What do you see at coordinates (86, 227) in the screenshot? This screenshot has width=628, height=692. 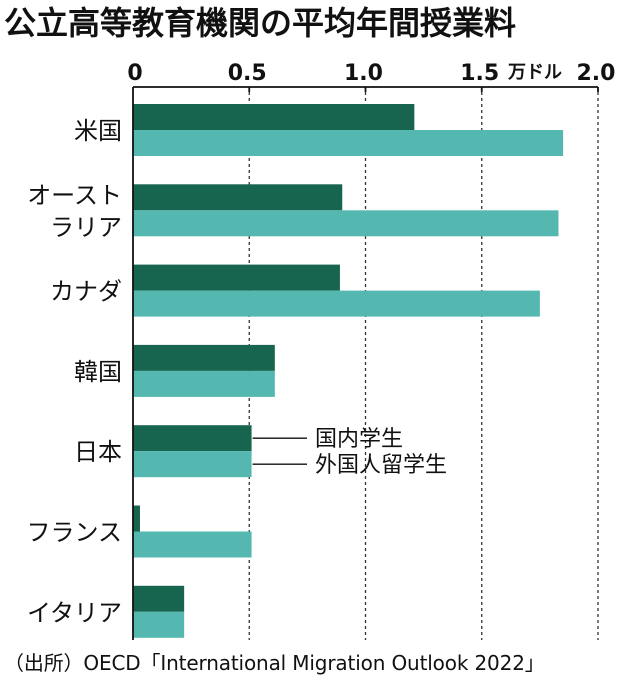 I see `category-label-line: ラリア` at bounding box center [86, 227].